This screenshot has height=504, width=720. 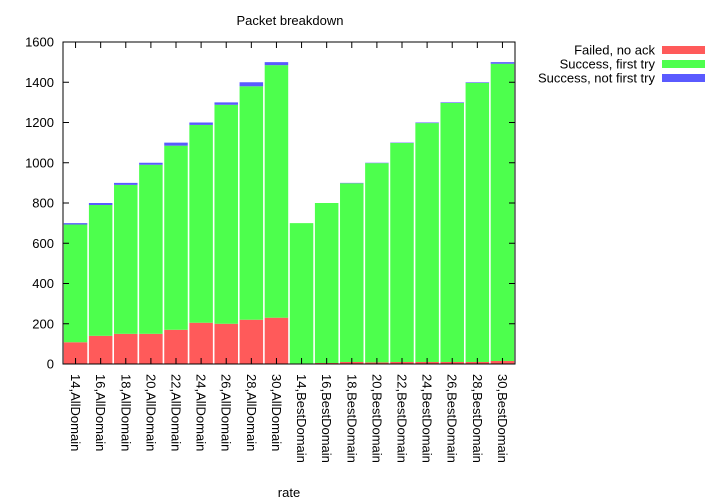 What do you see at coordinates (290, 20) in the screenshot?
I see `chart-title: Packet breakdown` at bounding box center [290, 20].